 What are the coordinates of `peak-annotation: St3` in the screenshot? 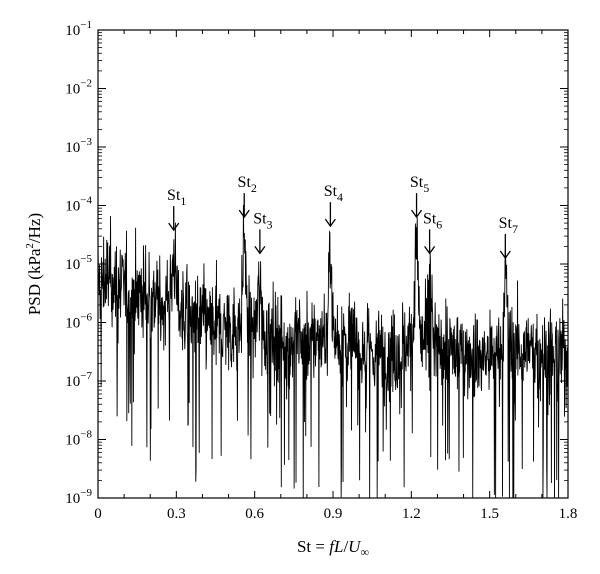 It's located at (263, 232).